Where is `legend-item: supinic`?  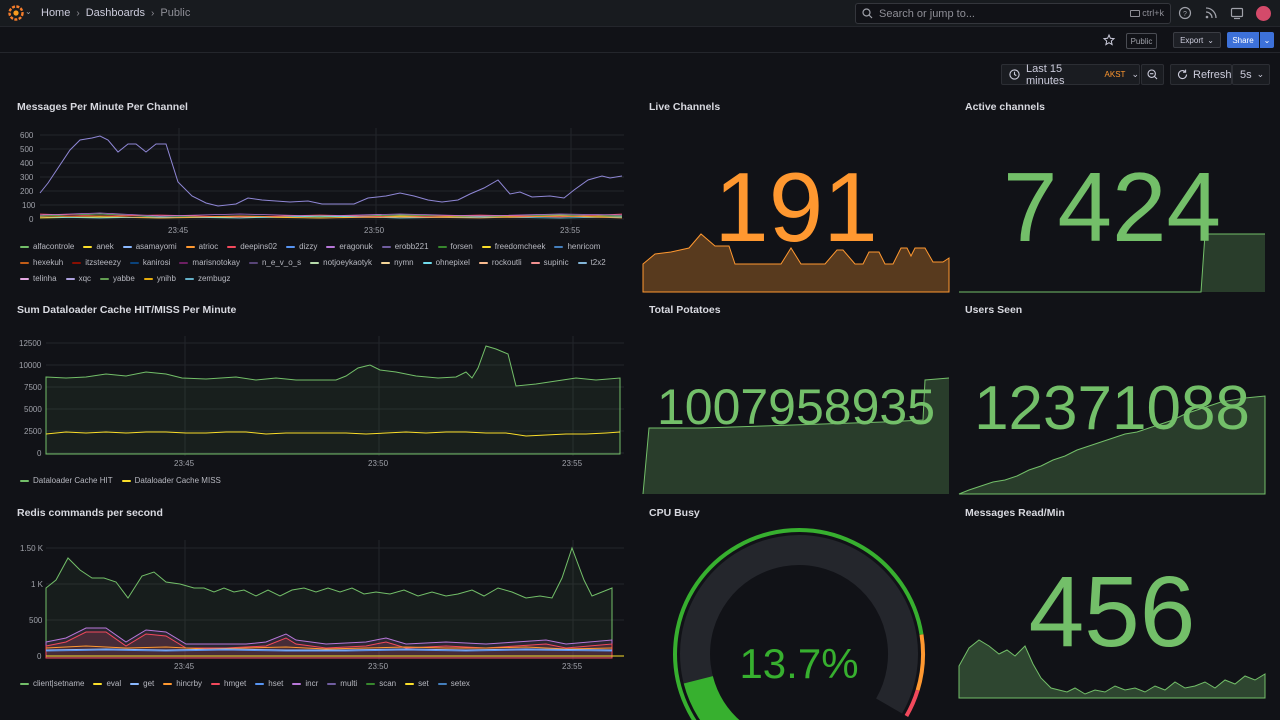
legend-item: supinic is located at coordinates (549, 262).